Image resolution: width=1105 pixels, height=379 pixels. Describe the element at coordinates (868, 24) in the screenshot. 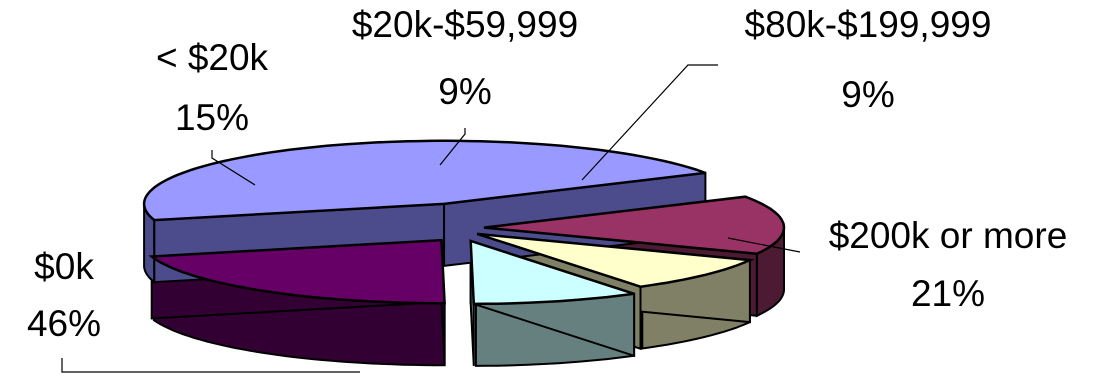

I see `label-category-3: $80k-$199,999` at that location.